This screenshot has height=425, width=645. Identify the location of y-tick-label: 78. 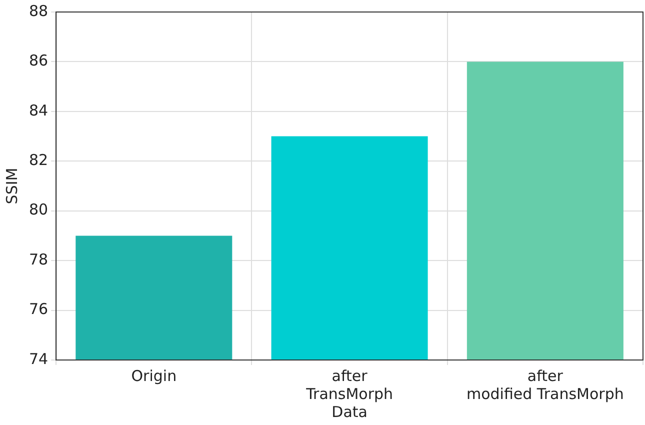
(38, 259).